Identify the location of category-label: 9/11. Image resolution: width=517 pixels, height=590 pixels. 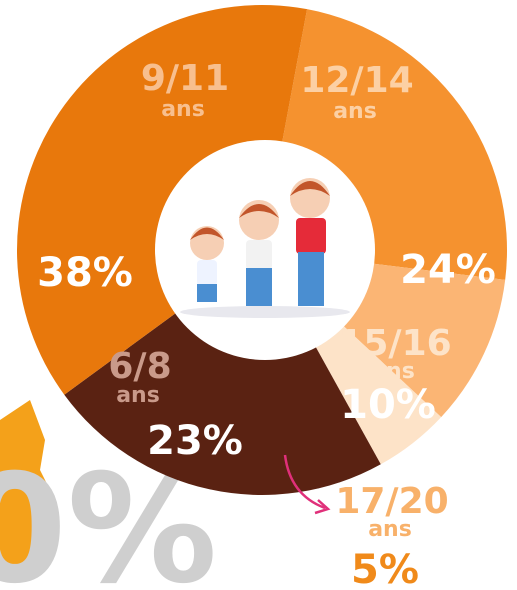
(185, 78).